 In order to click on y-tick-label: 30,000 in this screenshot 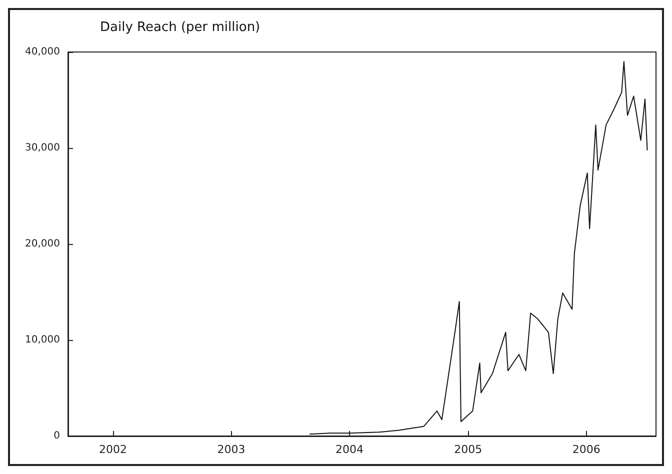, I will do `click(42, 148)`.